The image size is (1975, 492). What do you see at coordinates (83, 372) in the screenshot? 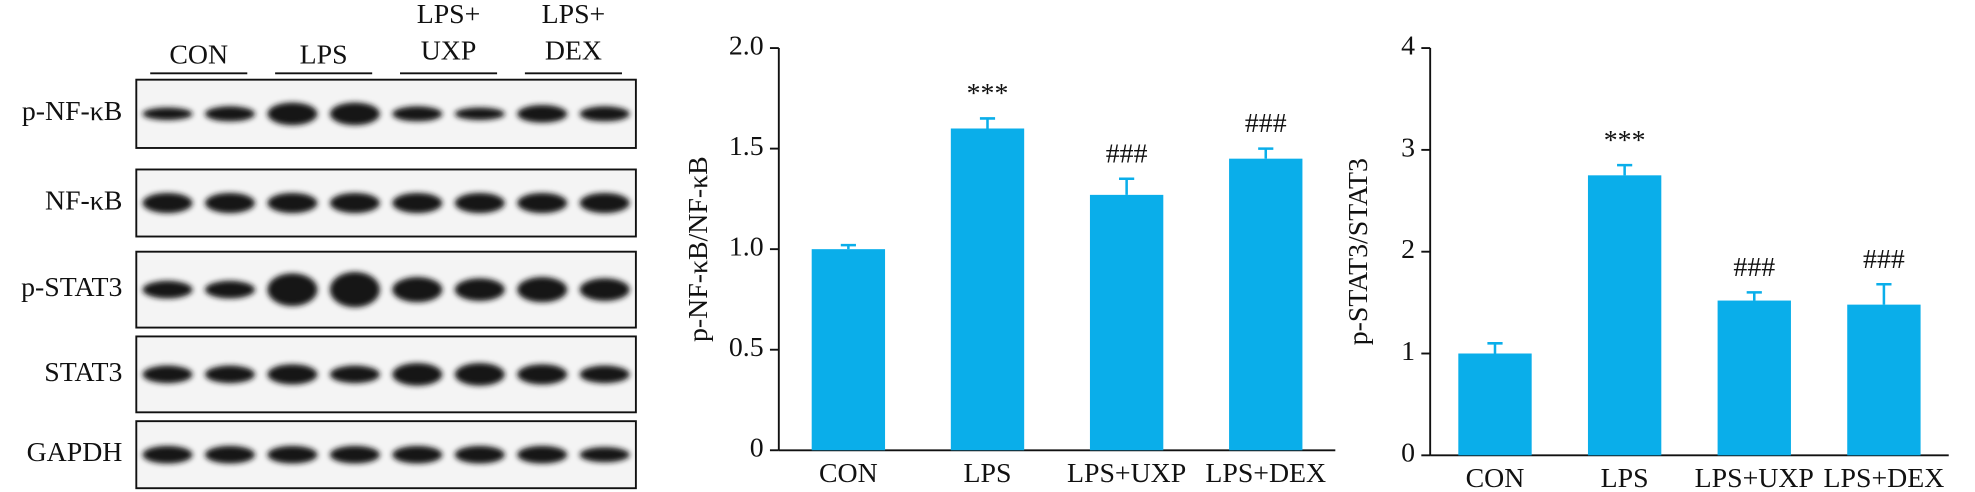
I see `row-label: STAT3` at bounding box center [83, 372].